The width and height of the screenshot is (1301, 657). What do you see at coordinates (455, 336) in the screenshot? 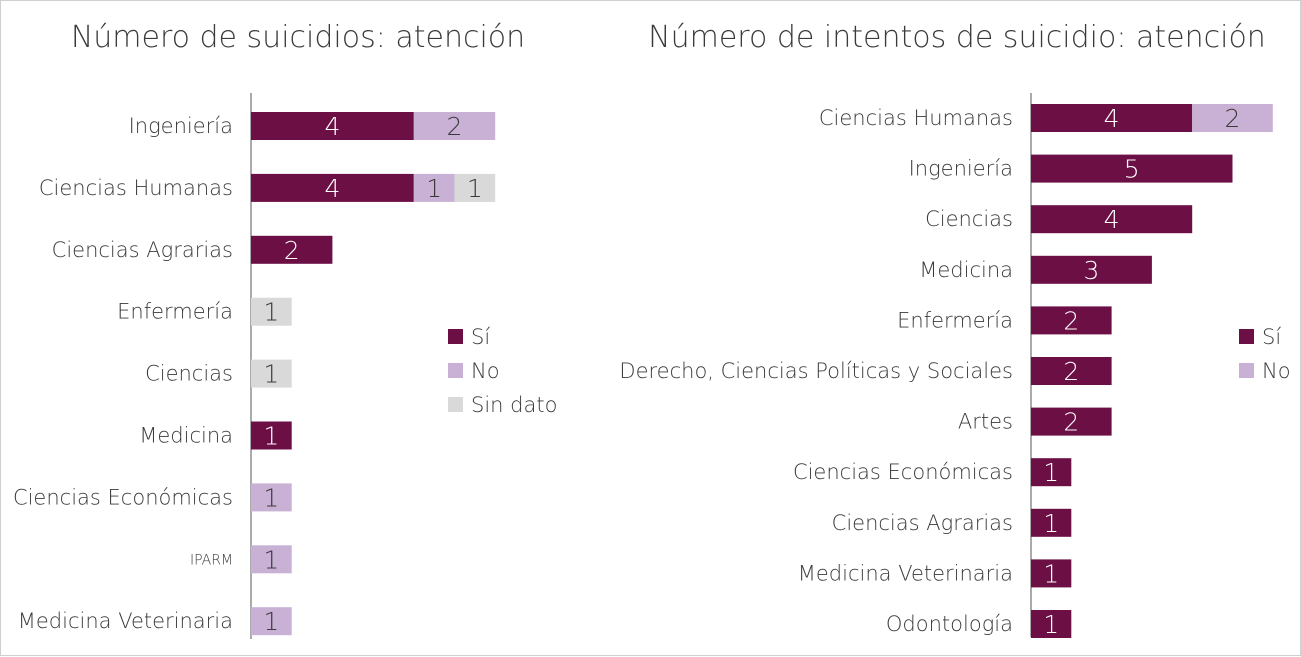
I see `c1-legend-swatch-si` at bounding box center [455, 336].